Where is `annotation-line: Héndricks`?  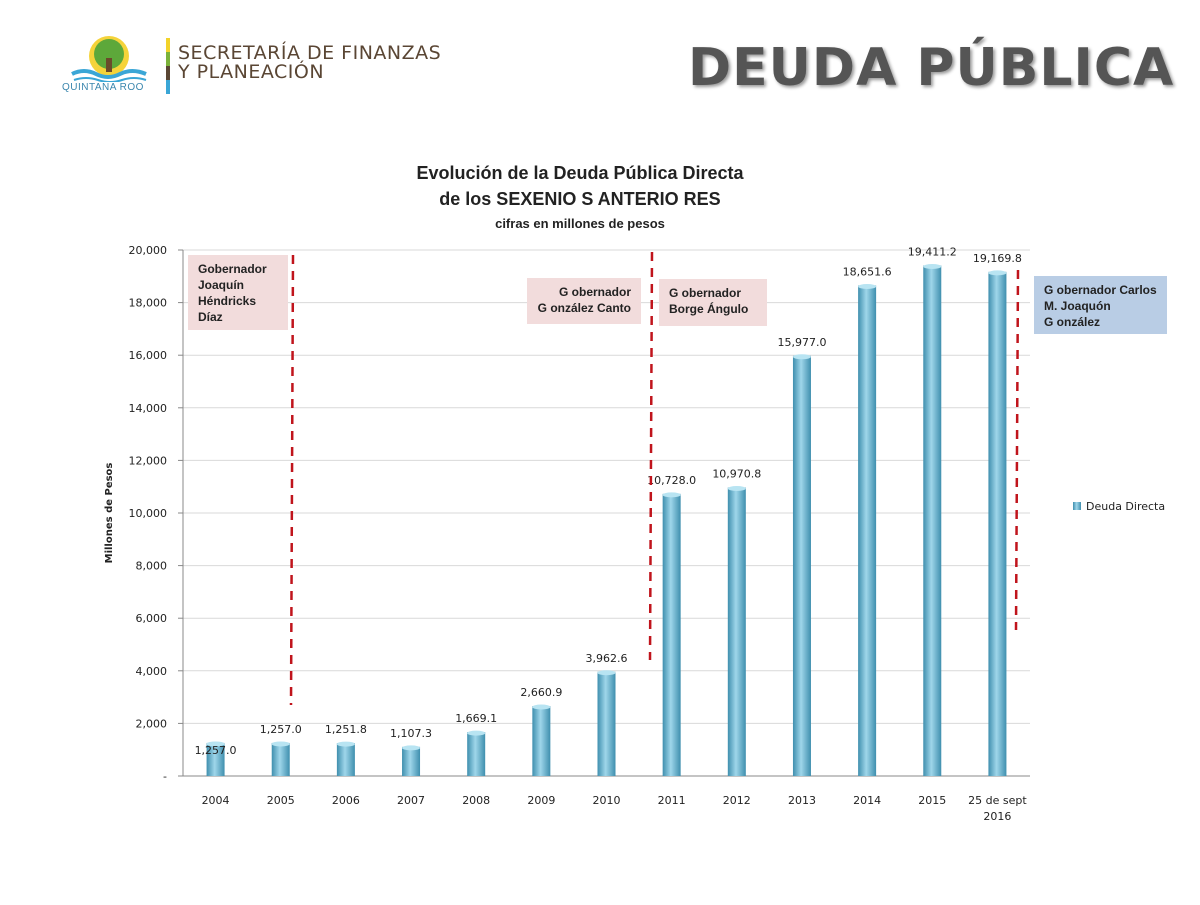 annotation-line: Héndricks is located at coordinates (227, 301).